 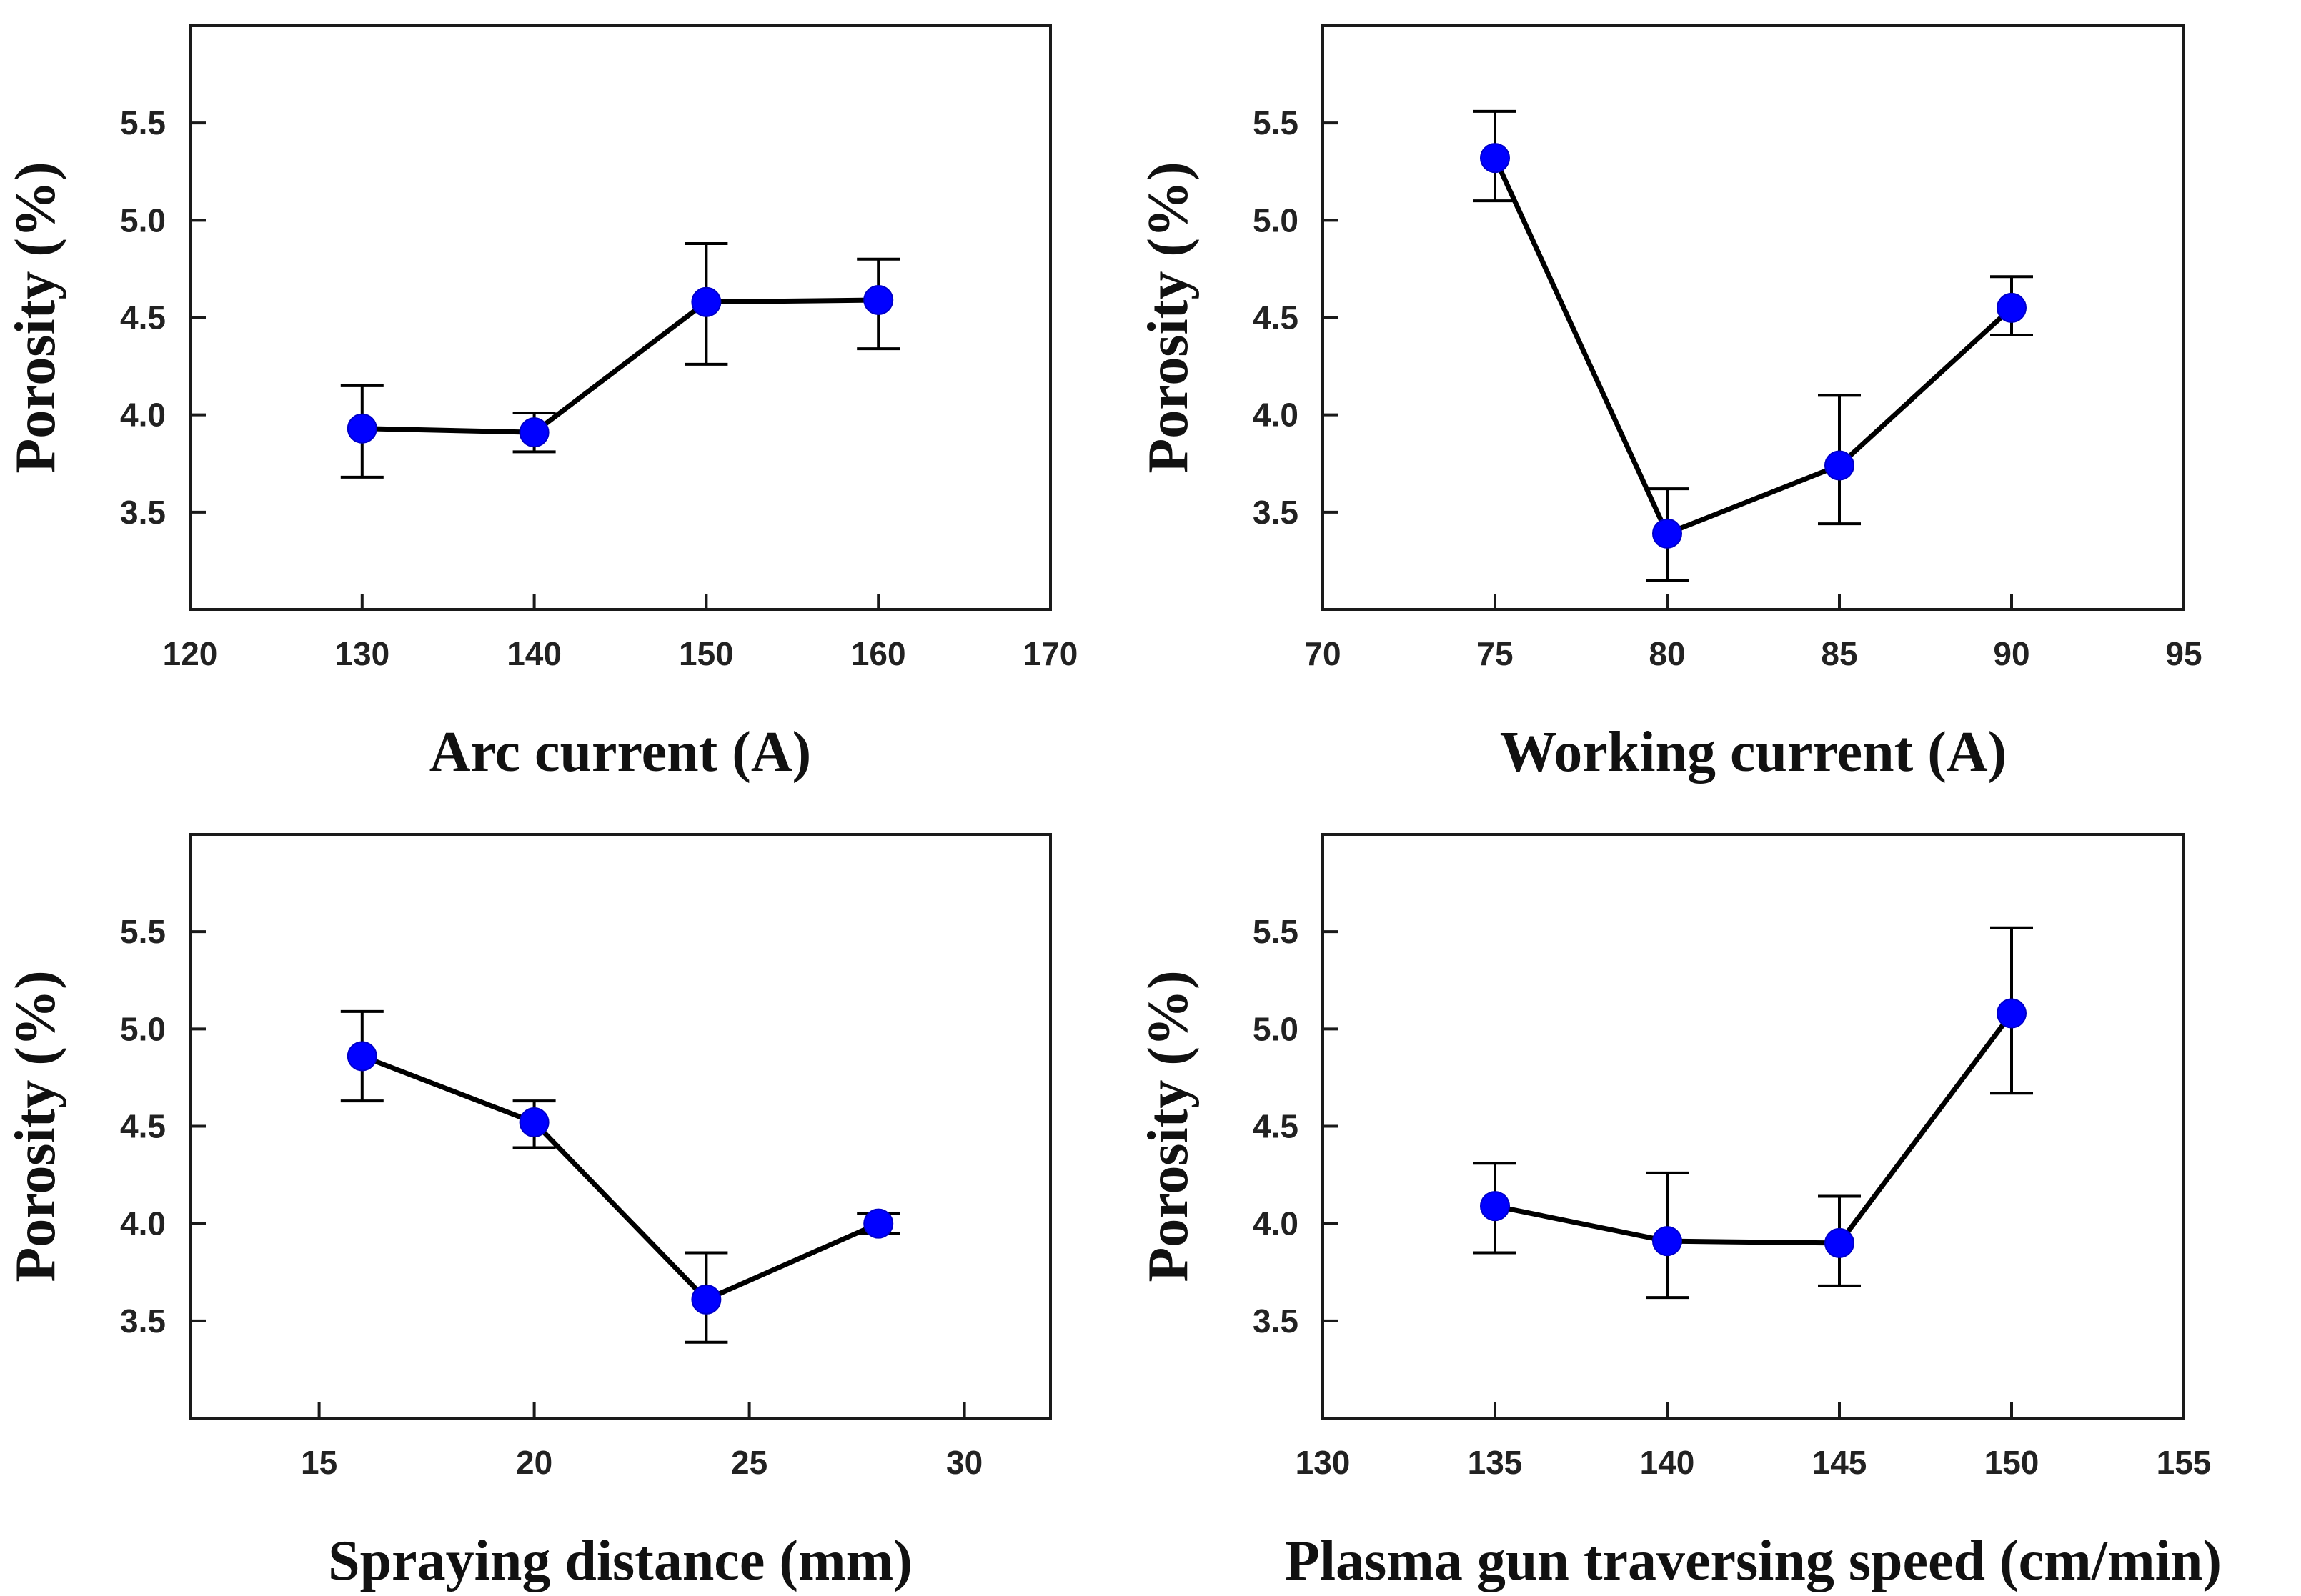 I want to click on x-tick-label: 70, so click(x=1322, y=653).